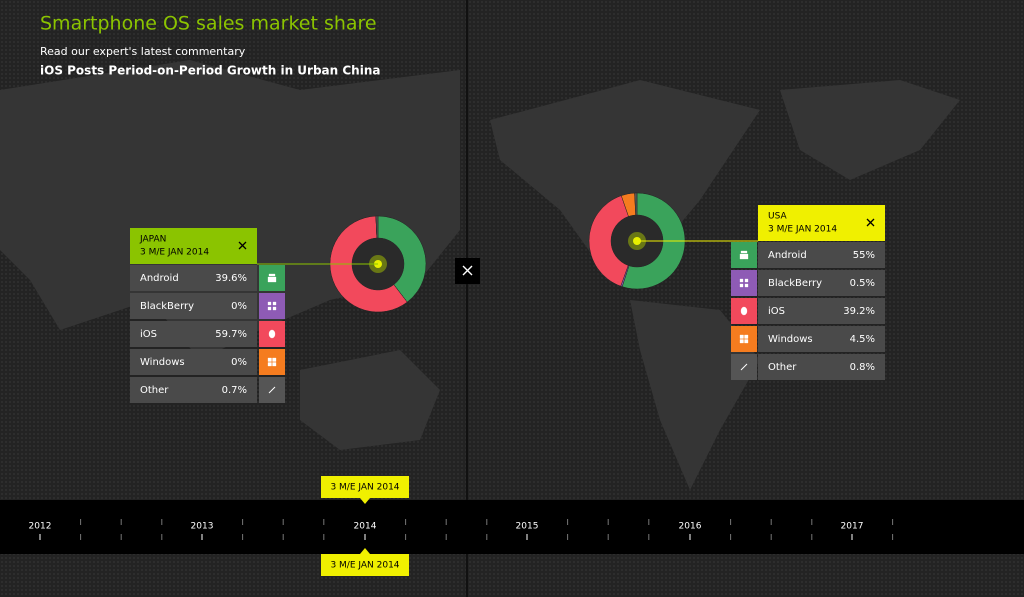  What do you see at coordinates (234, 390) in the screenshot?
I see `os-share: 0.7%` at bounding box center [234, 390].